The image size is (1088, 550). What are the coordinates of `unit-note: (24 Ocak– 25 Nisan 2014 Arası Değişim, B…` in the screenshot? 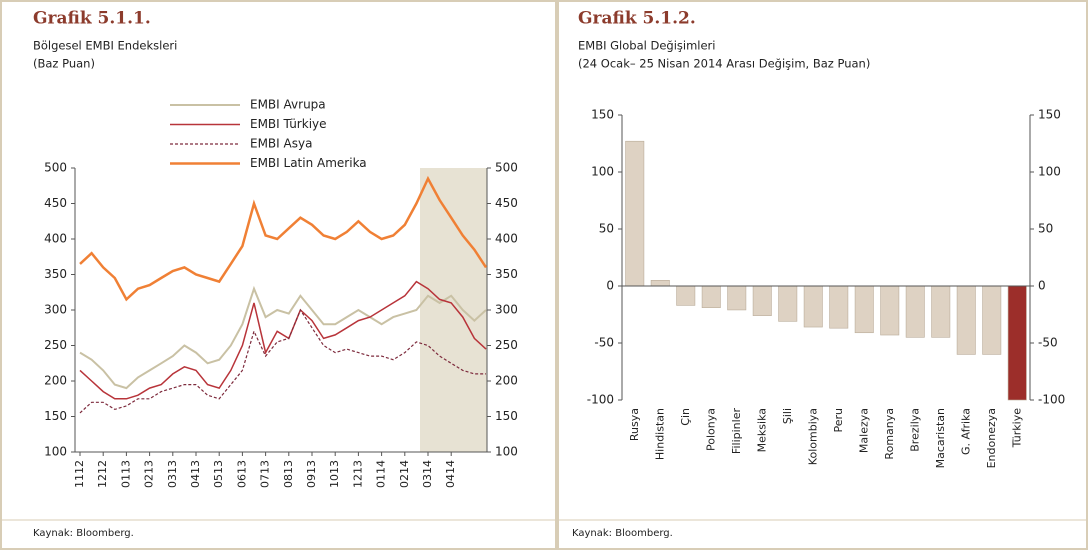 It's located at (724, 64).